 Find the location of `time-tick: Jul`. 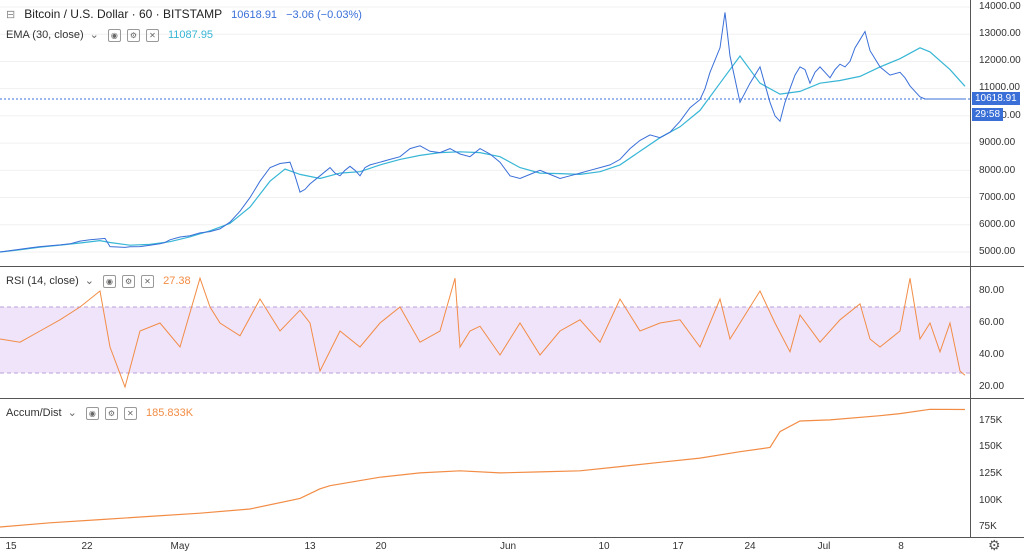

time-tick: Jul is located at coordinates (824, 546).